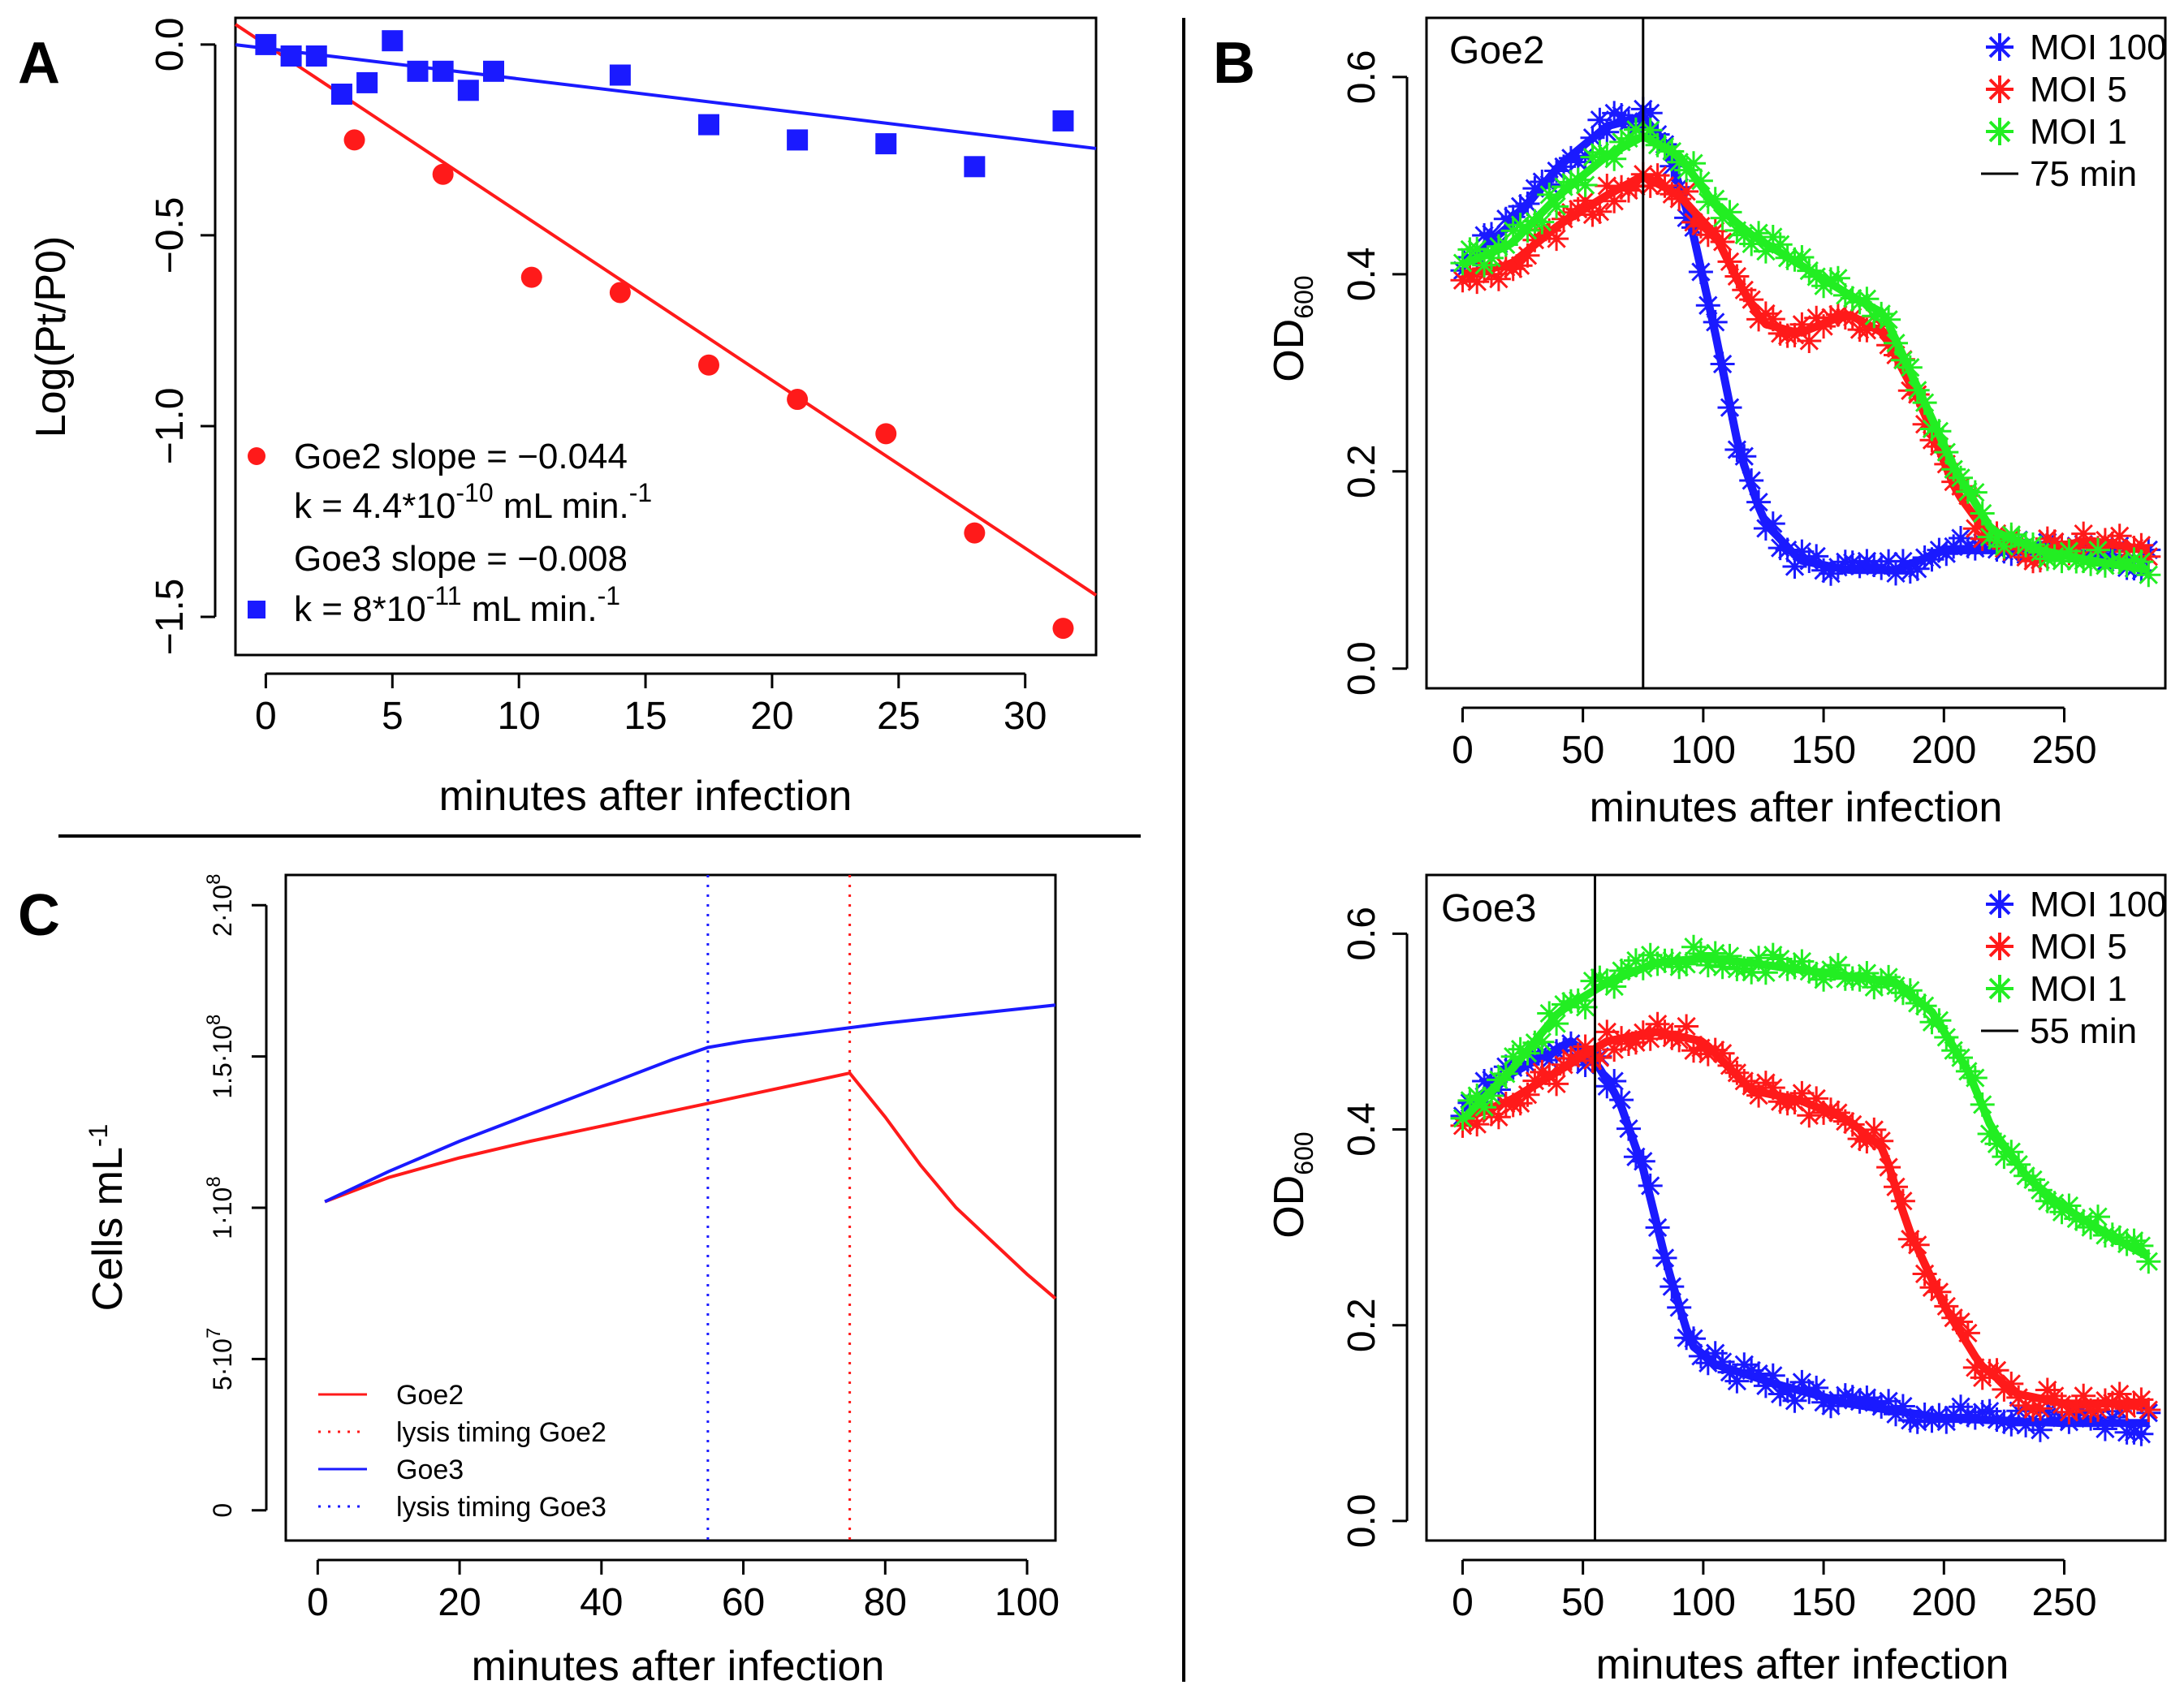 The image size is (2184, 1698). What do you see at coordinates (171, 427) in the screenshot?
I see `panel-a-ytick-label: −1.0` at bounding box center [171, 427].